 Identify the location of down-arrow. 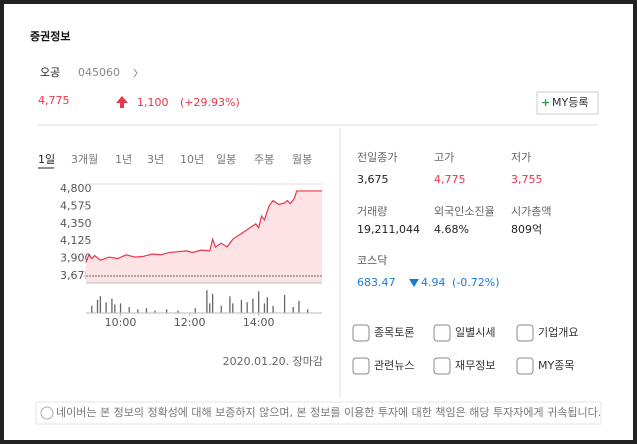
(414, 283).